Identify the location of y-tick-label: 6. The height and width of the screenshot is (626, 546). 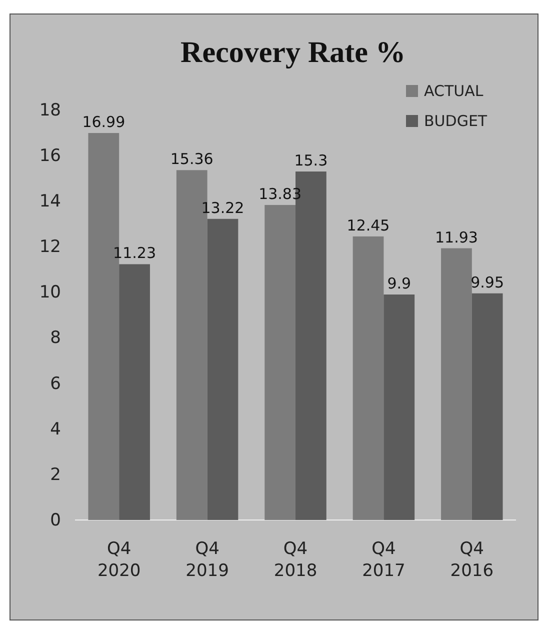
(55, 384).